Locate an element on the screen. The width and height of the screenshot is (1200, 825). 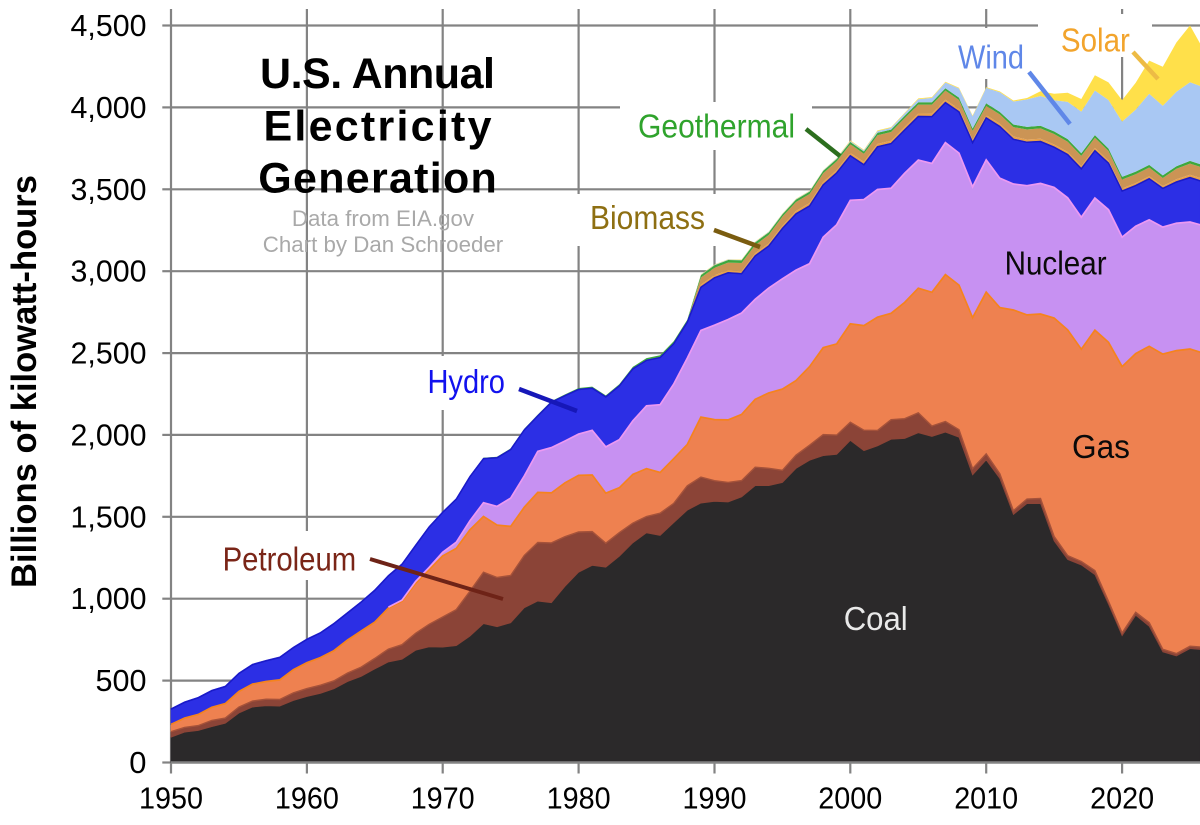
svg-text: Petroleum is located at coordinates (290, 559).